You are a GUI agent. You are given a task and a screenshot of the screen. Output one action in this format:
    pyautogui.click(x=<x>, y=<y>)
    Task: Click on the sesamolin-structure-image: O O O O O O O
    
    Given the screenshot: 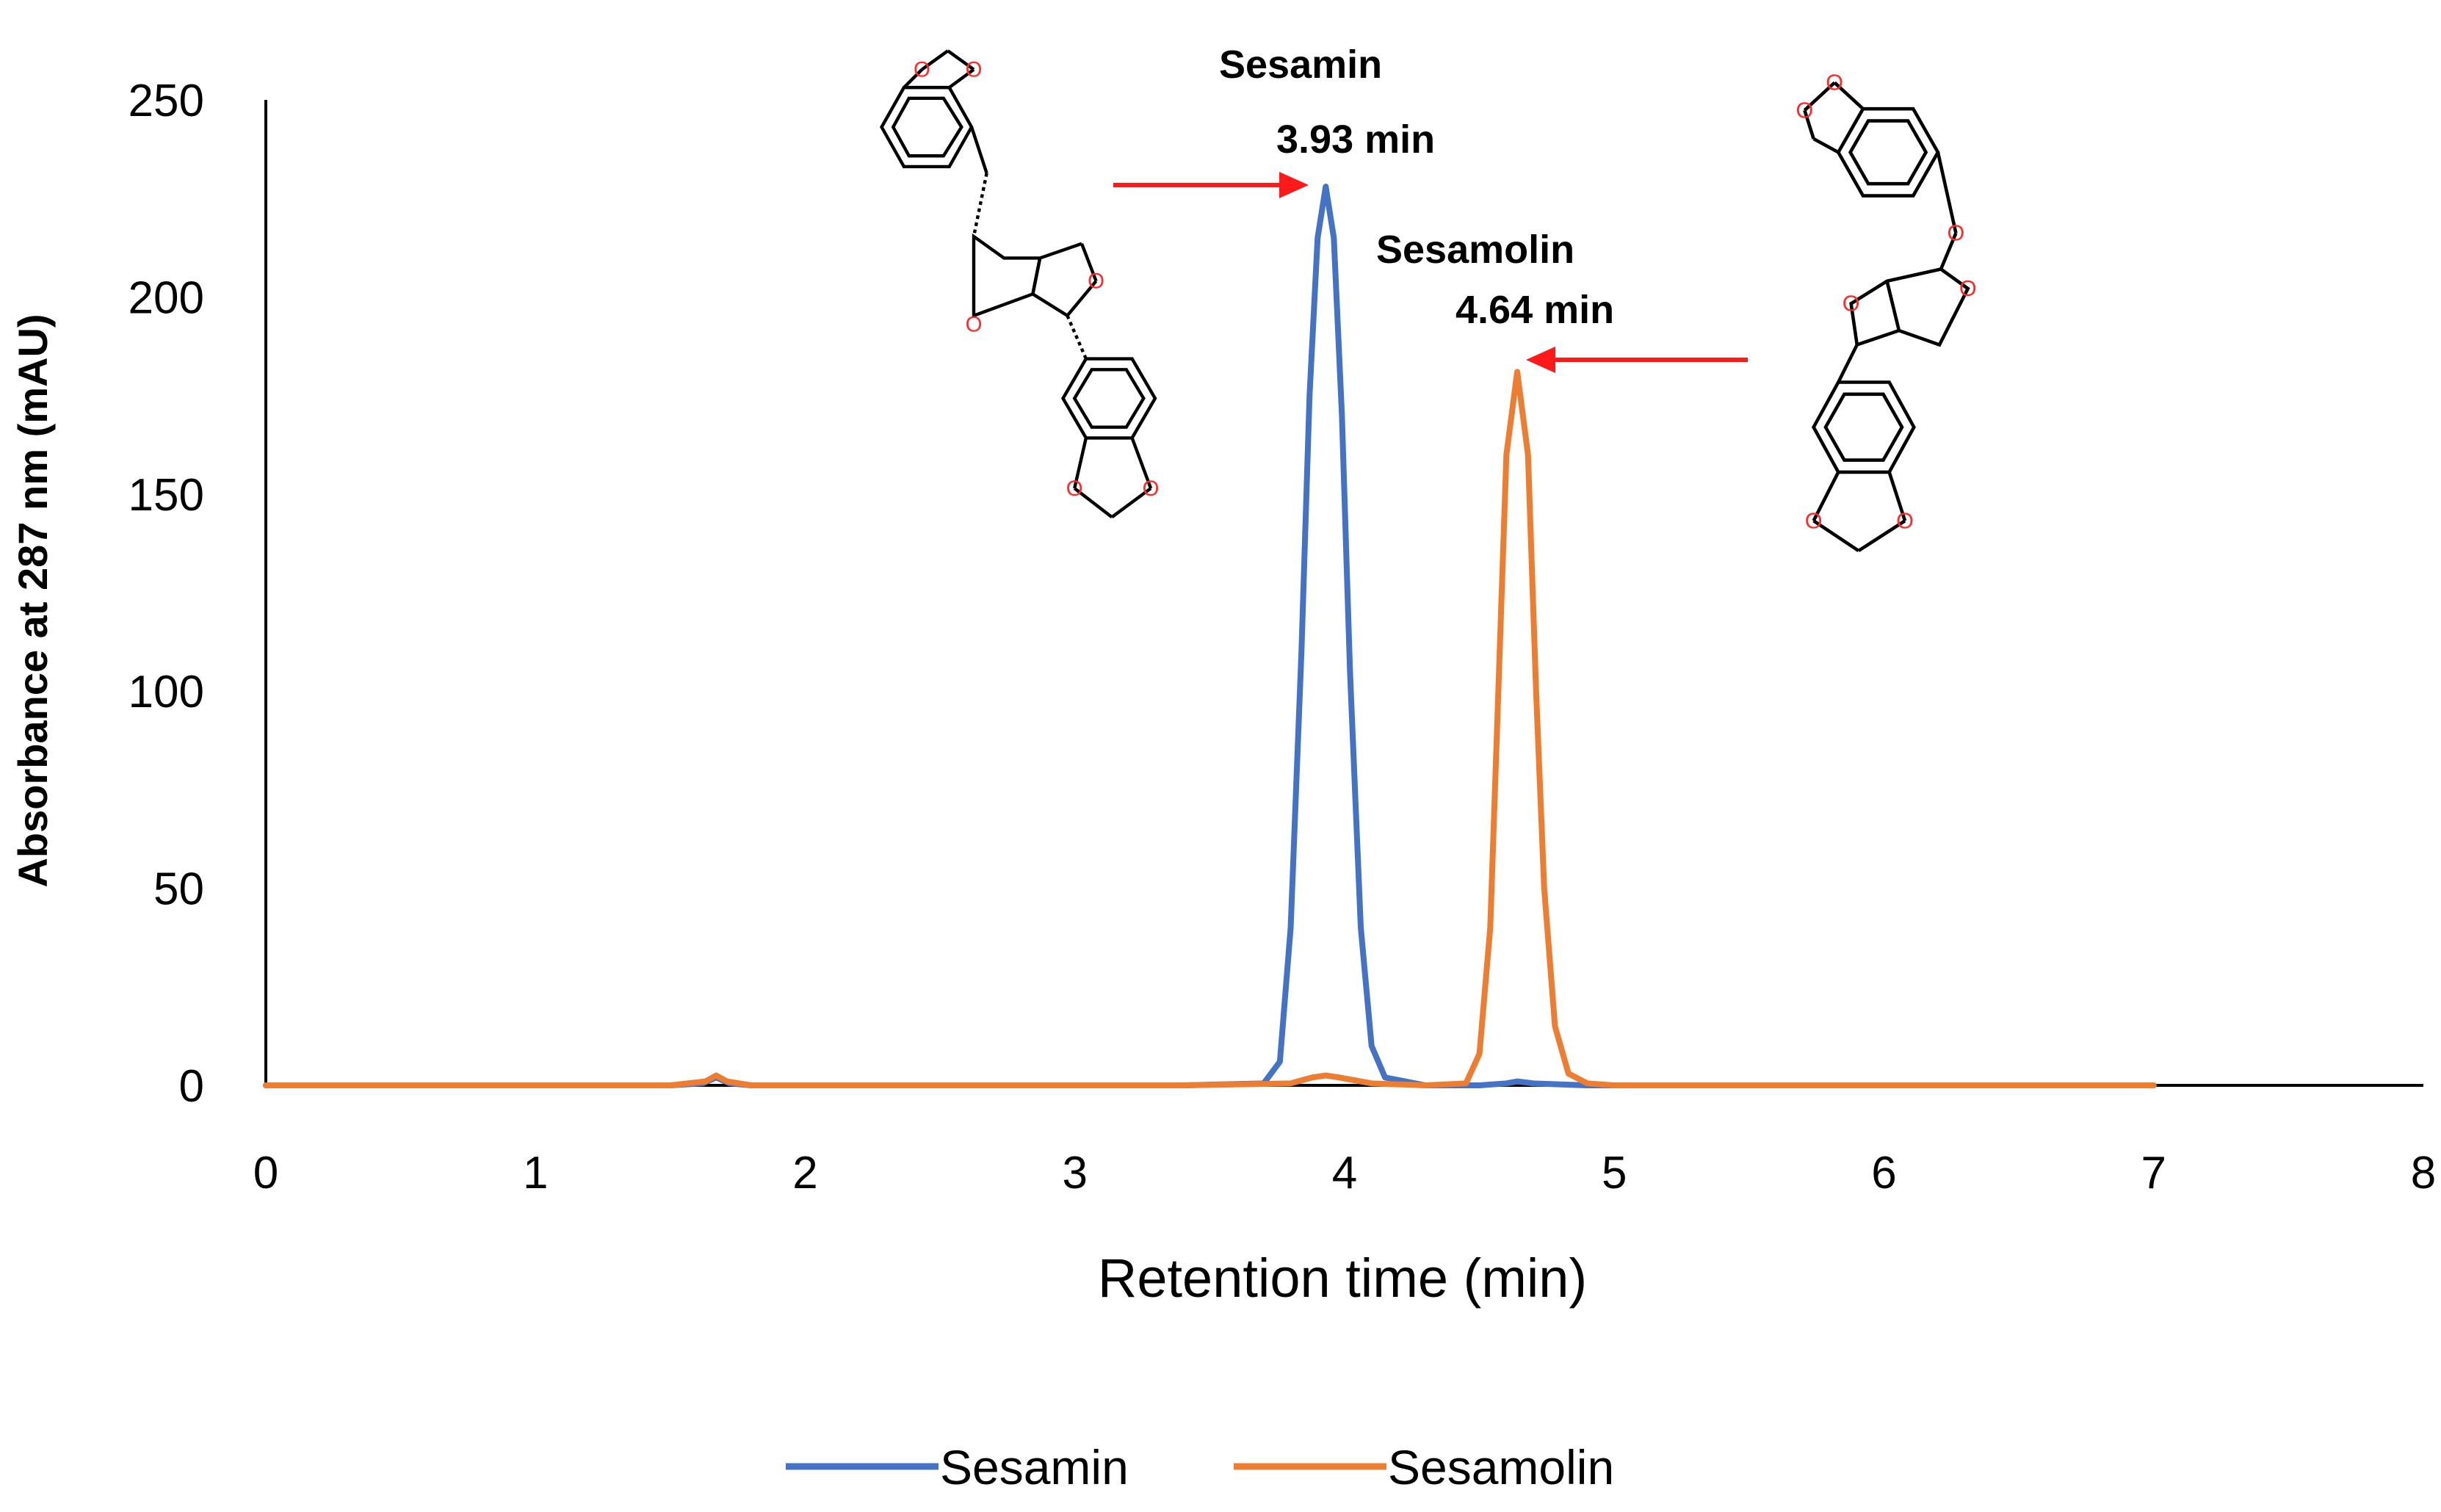 What is the action you would take?
    pyautogui.click(x=1886, y=311)
    